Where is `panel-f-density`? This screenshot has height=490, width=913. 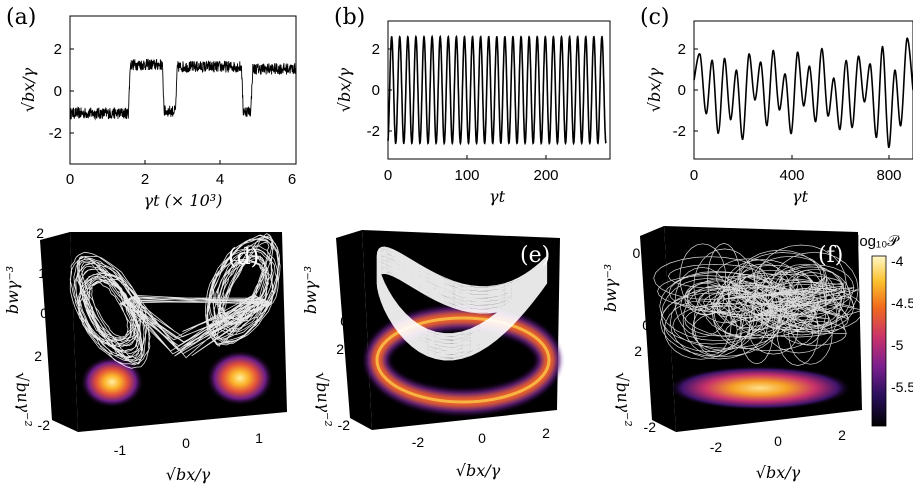 panel-f-density is located at coordinates (760, 388).